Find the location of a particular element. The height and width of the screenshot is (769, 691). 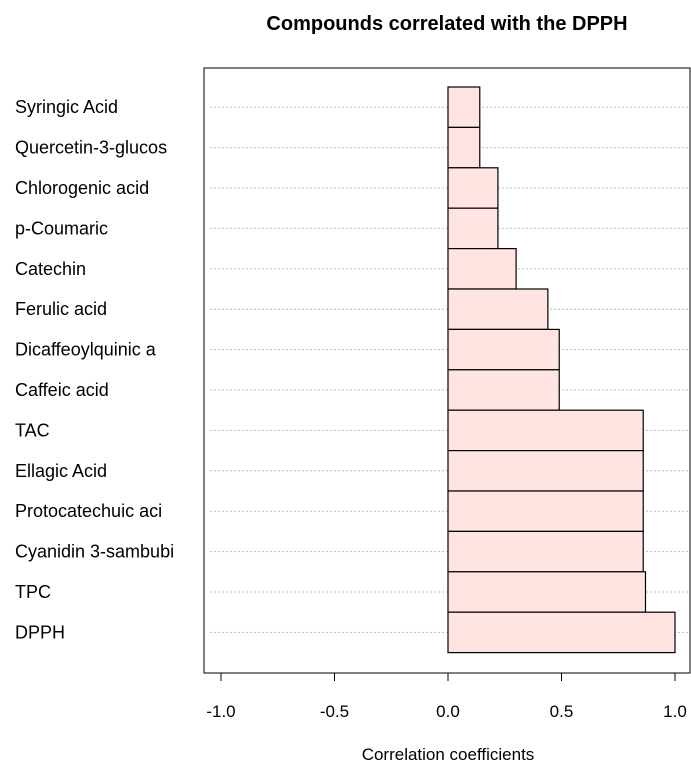

category-label: Syringic Acid is located at coordinates (66, 107).